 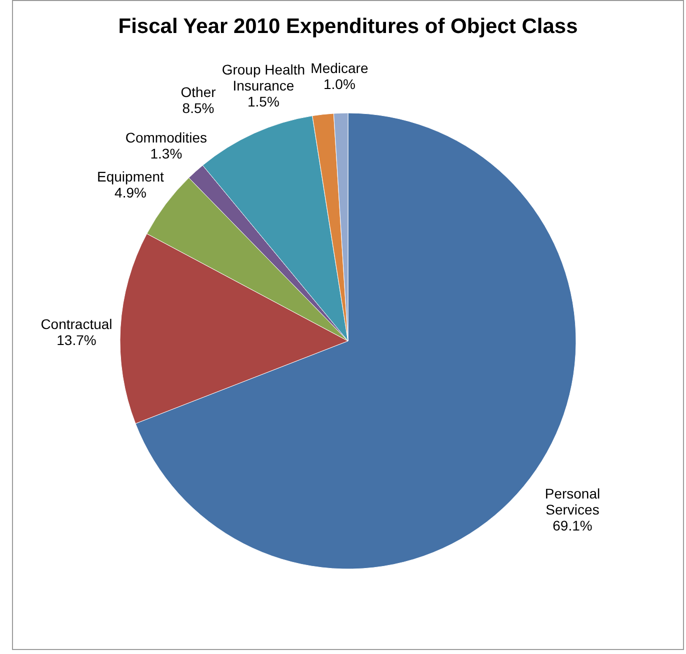 I want to click on slice-label: Group Health Insurance, so click(x=264, y=78).